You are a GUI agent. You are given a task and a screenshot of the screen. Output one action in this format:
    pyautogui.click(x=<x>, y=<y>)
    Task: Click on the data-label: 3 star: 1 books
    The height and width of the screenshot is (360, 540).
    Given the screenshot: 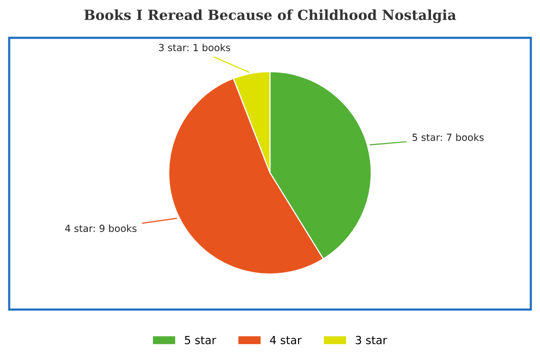 What is the action you would take?
    pyautogui.click(x=194, y=48)
    